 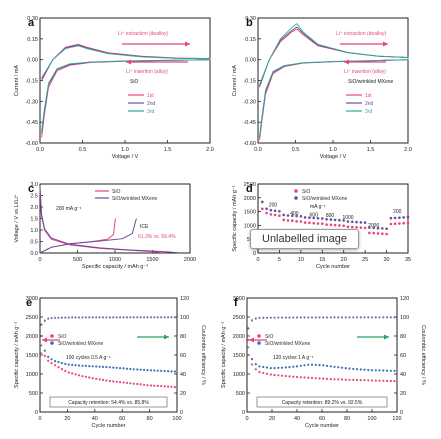 I want to click on panel-letter-b: b, so click(x=249, y=23).